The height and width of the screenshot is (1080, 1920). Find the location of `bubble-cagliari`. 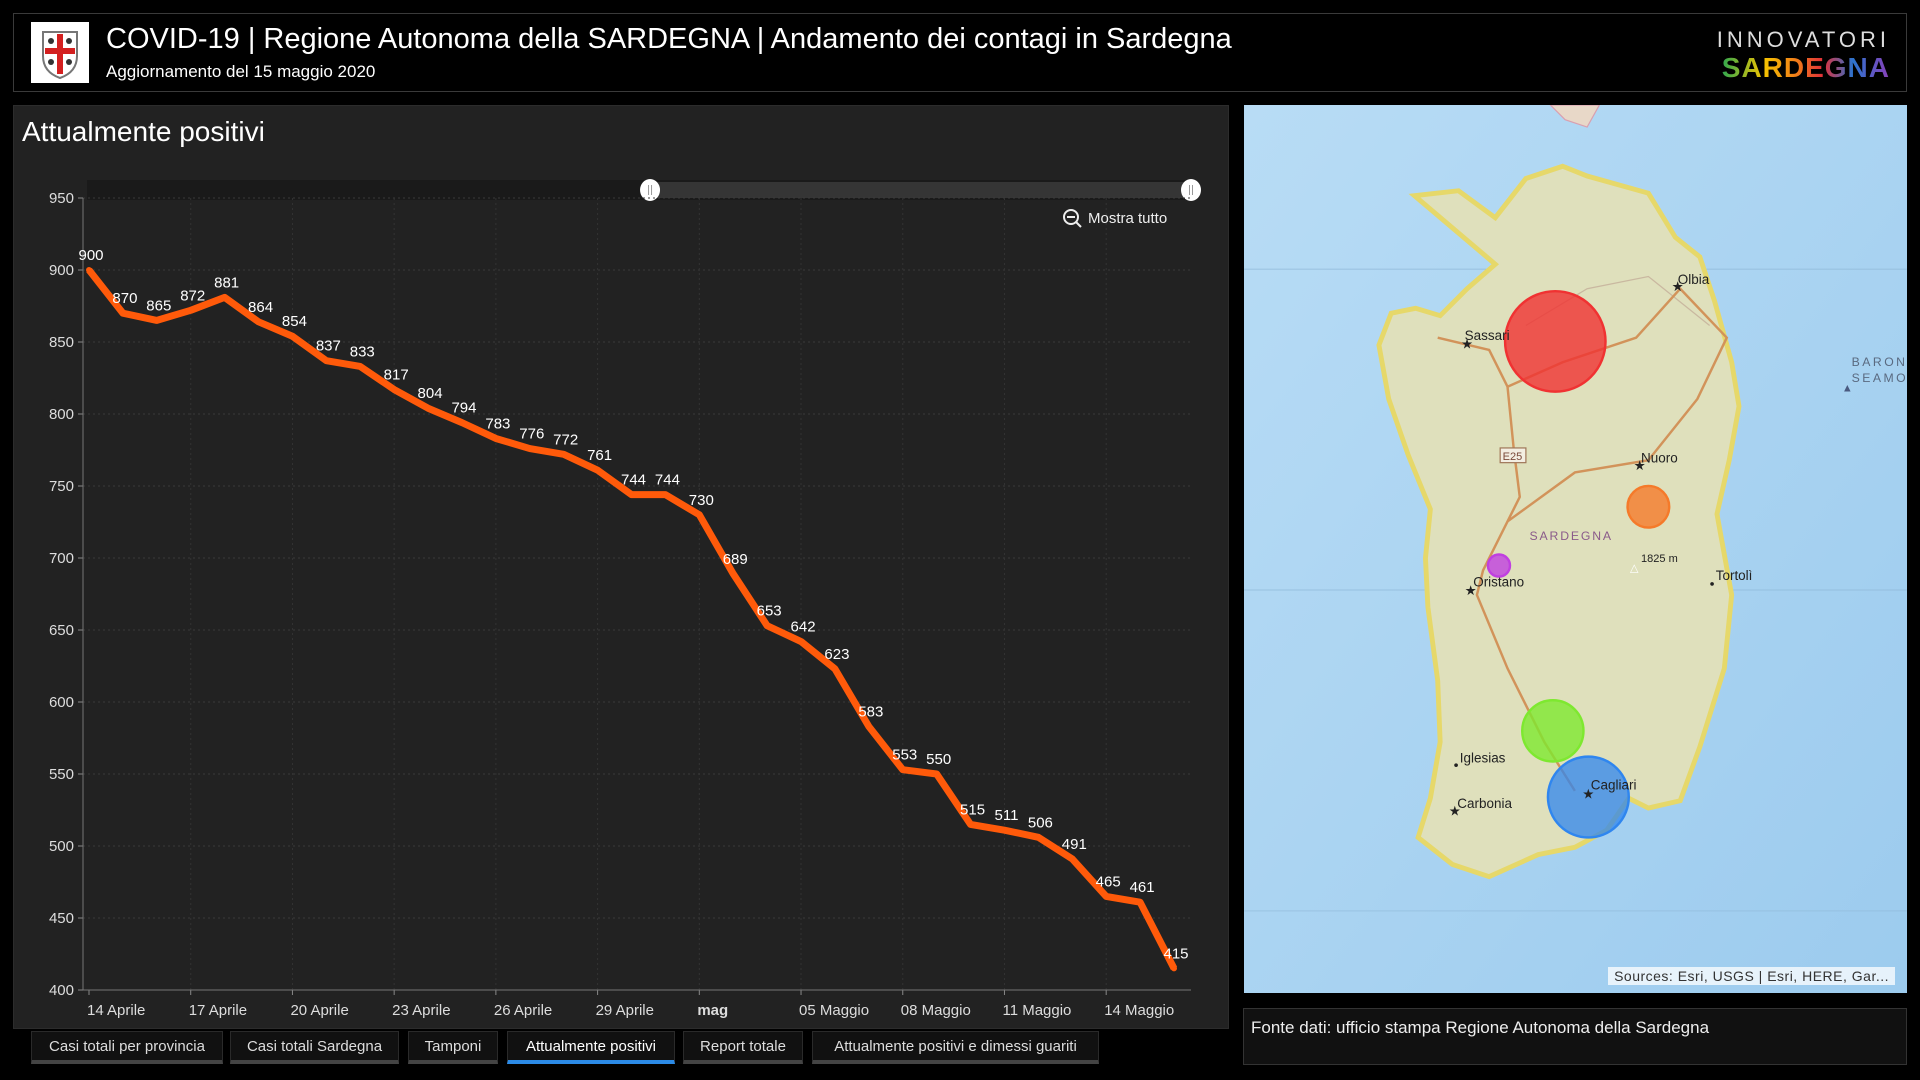

bubble-cagliari is located at coordinates (1588, 797).